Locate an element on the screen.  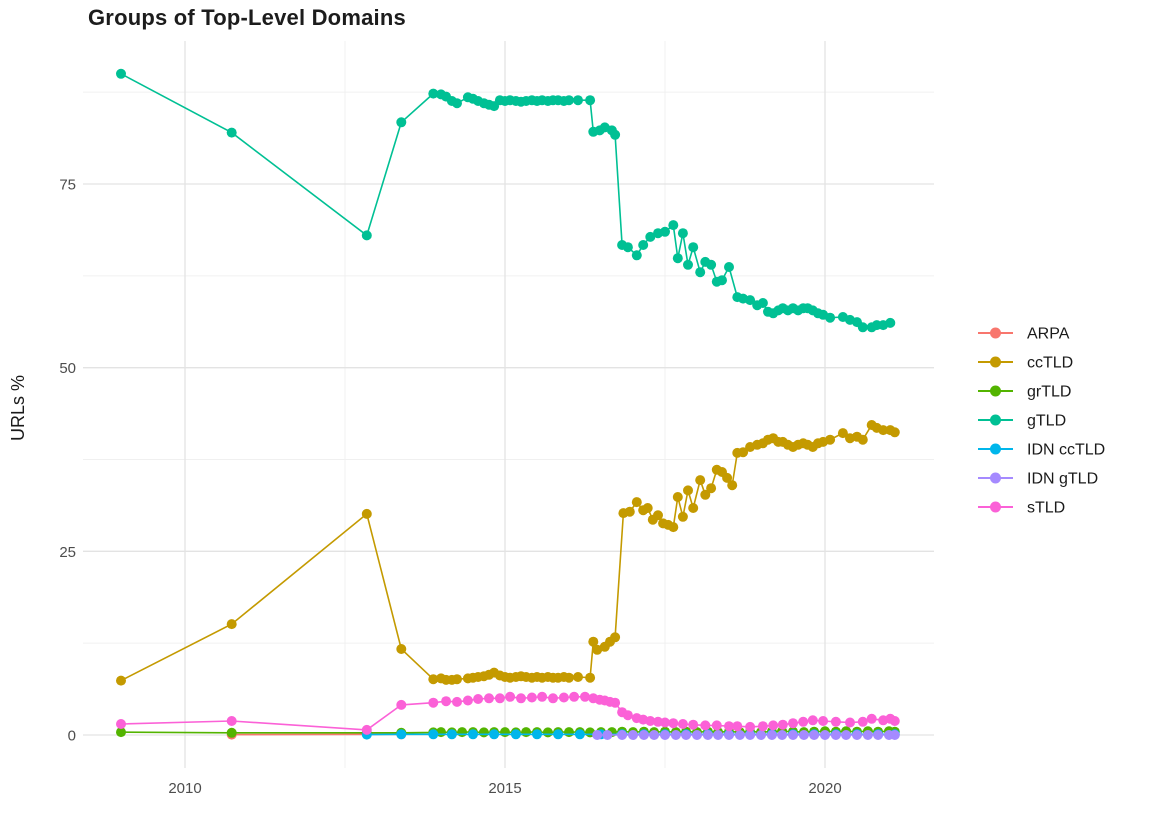
legend-item-arpa: ARPA is located at coordinates (1024, 334).